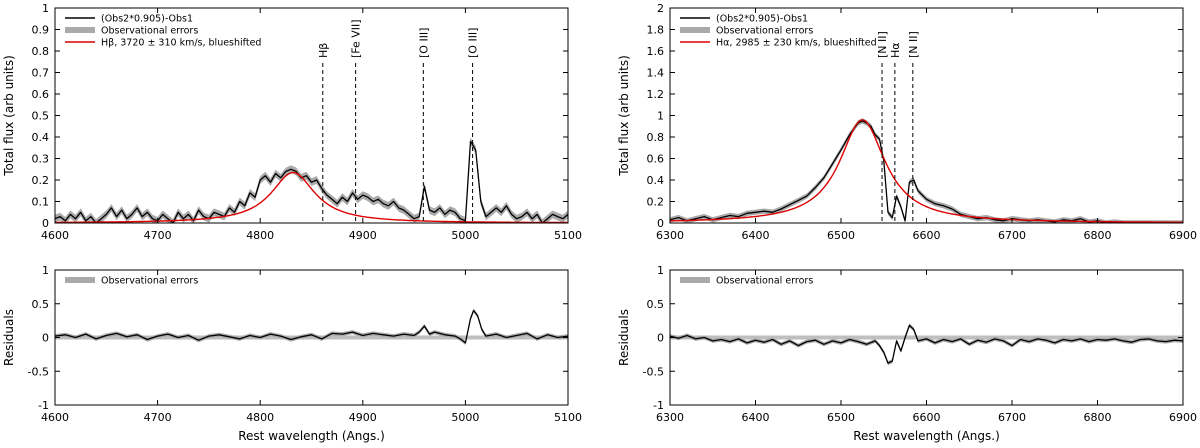  What do you see at coordinates (660, 8) in the screenshot?
I see `y-tick-label: 2` at bounding box center [660, 8].